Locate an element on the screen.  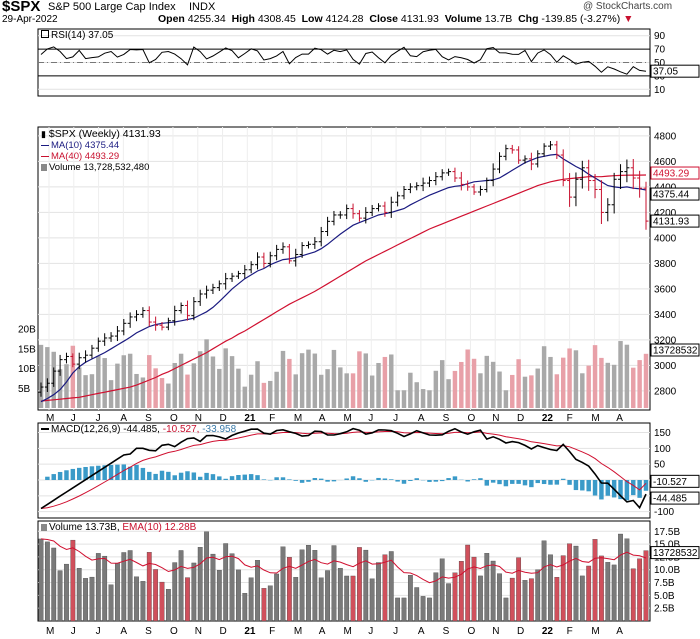
x-label-top-16: S is located at coordinates (446, 418).